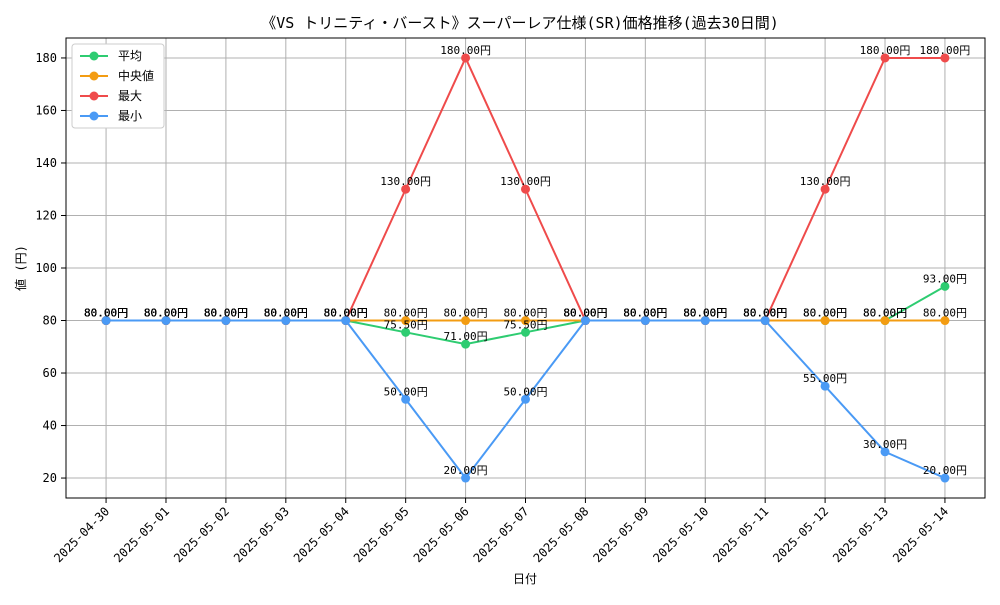 Image resolution: width=1000 pixels, height=605 pixels. Describe the element at coordinates (945, 278) in the screenshot. I see `series-0-data-label: 93.00円` at that location.